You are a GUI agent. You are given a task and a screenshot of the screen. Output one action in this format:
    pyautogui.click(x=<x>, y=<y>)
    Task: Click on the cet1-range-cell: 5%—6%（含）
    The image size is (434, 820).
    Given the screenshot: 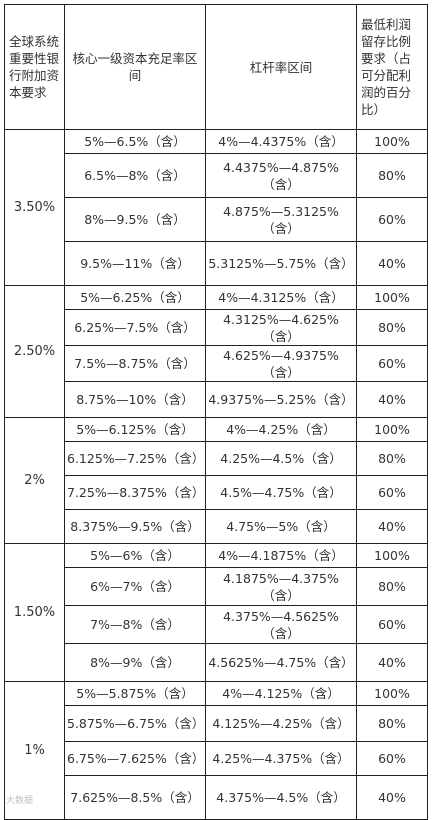 What is the action you would take?
    pyautogui.click(x=135, y=555)
    